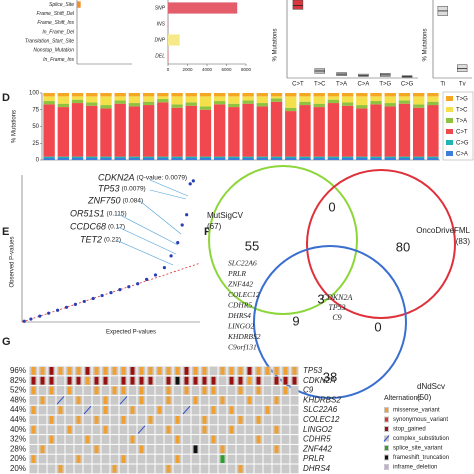 The width and height of the screenshot is (474, 474). What do you see at coordinates (131, 333) in the screenshot?
I see `x-axis-label: Expected P-values` at bounding box center [131, 333].